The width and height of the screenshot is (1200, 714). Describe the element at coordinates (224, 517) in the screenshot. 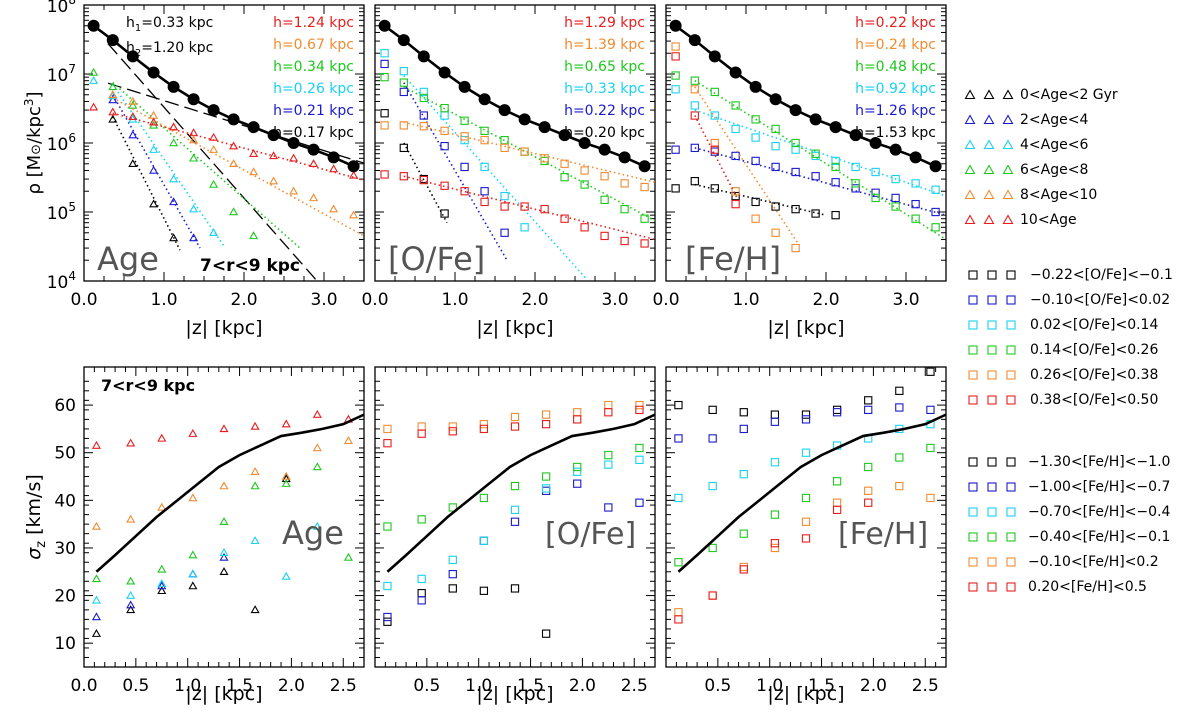

I see `panel-frame-dispersion-age` at that location.